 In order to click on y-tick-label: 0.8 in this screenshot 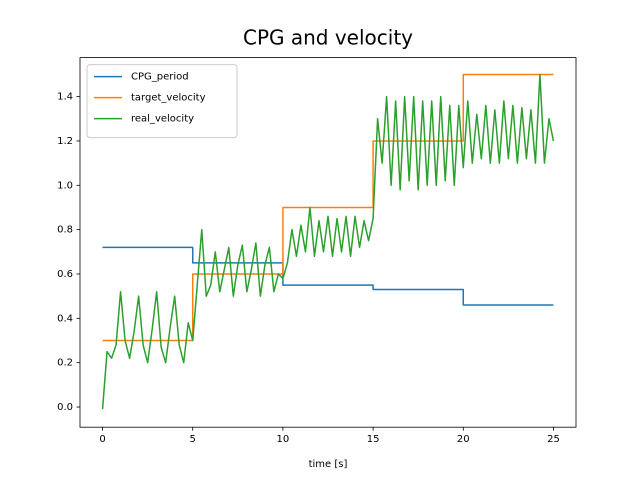, I will do `click(65, 230)`.